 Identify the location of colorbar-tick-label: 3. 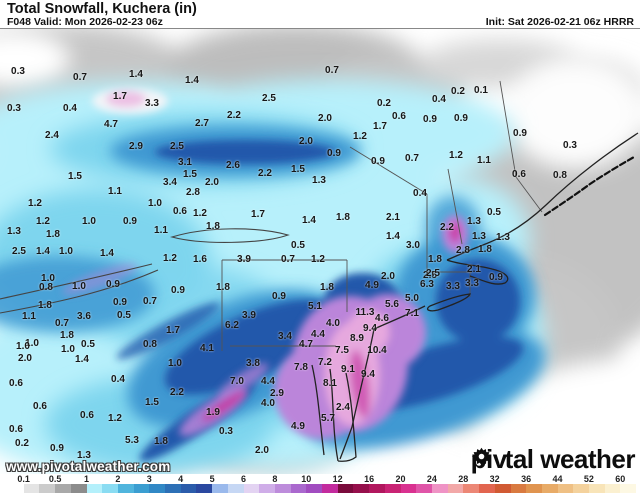
(149, 479).